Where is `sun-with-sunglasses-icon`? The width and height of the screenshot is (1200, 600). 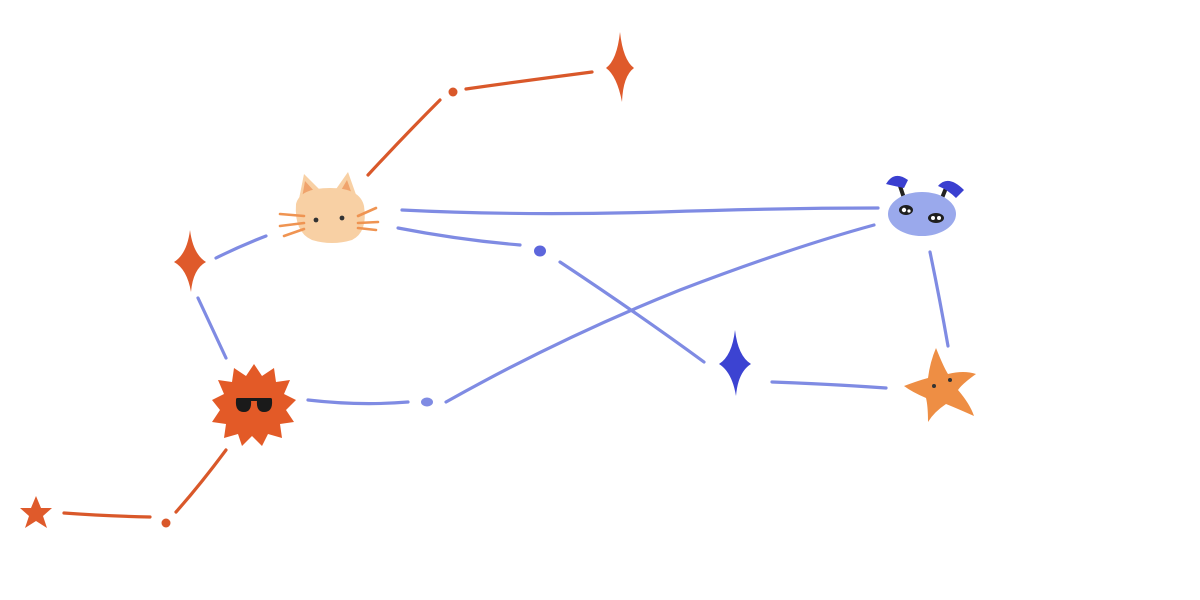
sun-with-sunglasses-icon is located at coordinates (254, 405).